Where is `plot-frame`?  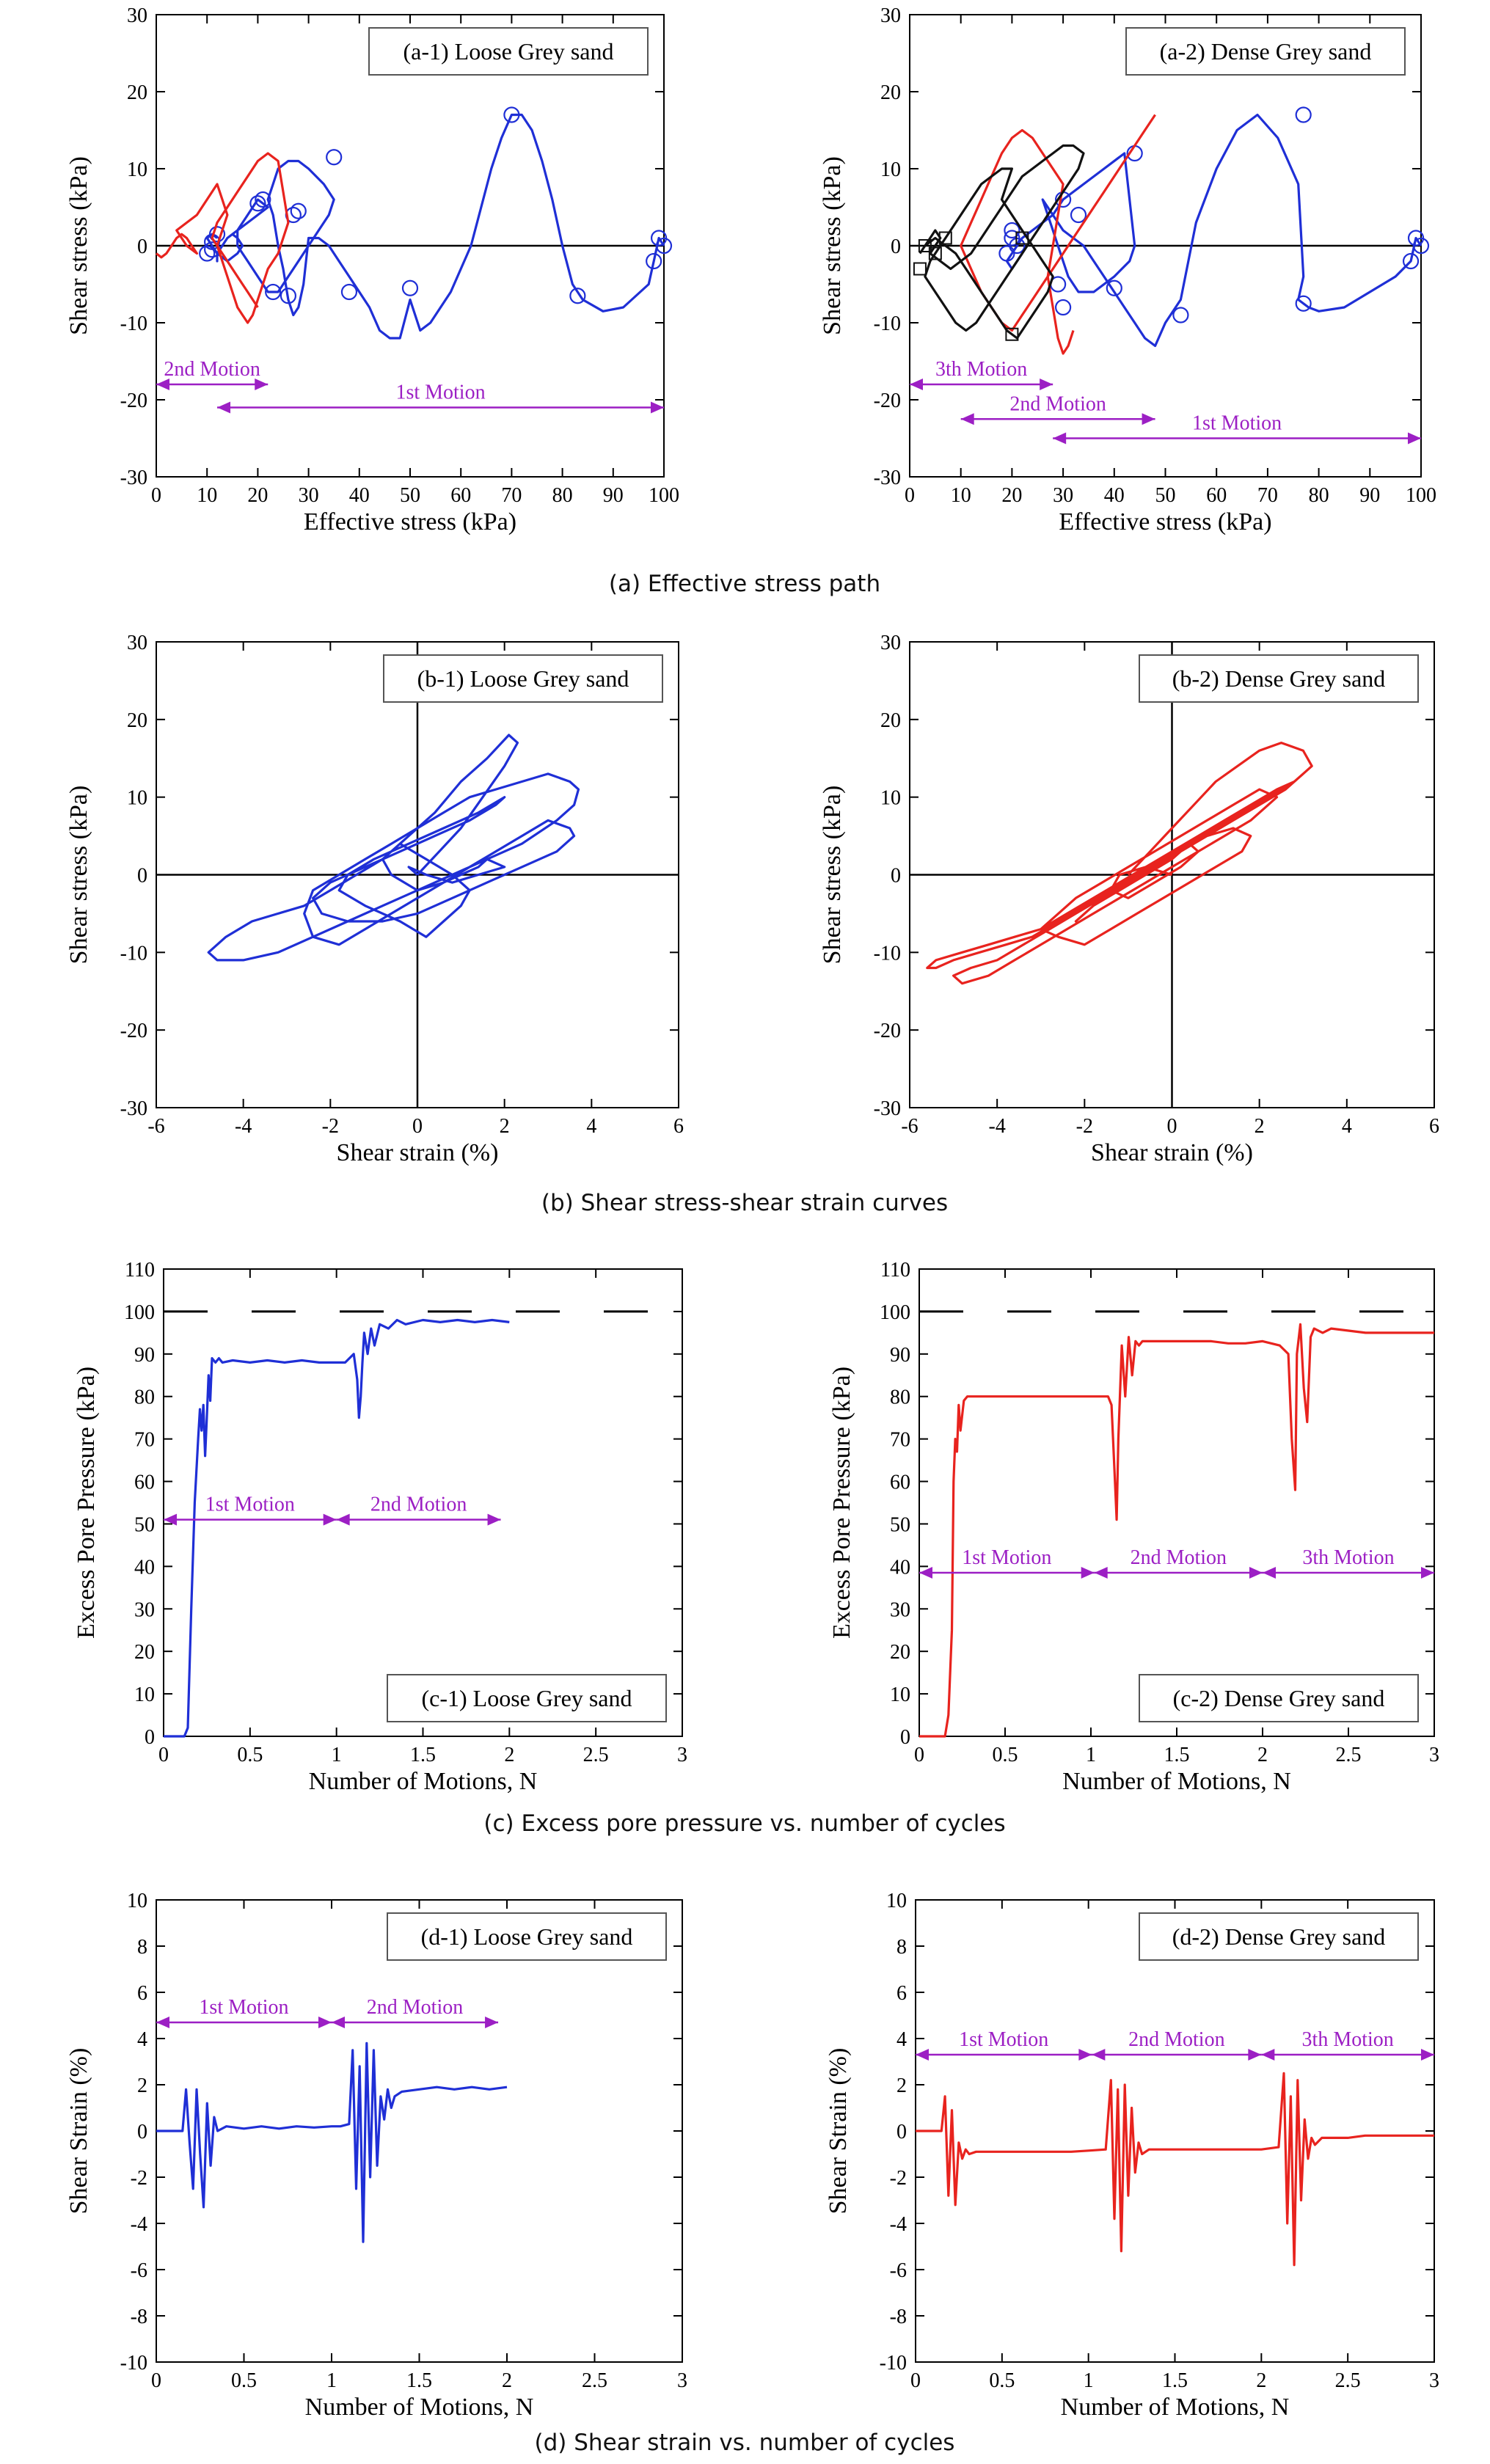 plot-frame is located at coordinates (419, 2131).